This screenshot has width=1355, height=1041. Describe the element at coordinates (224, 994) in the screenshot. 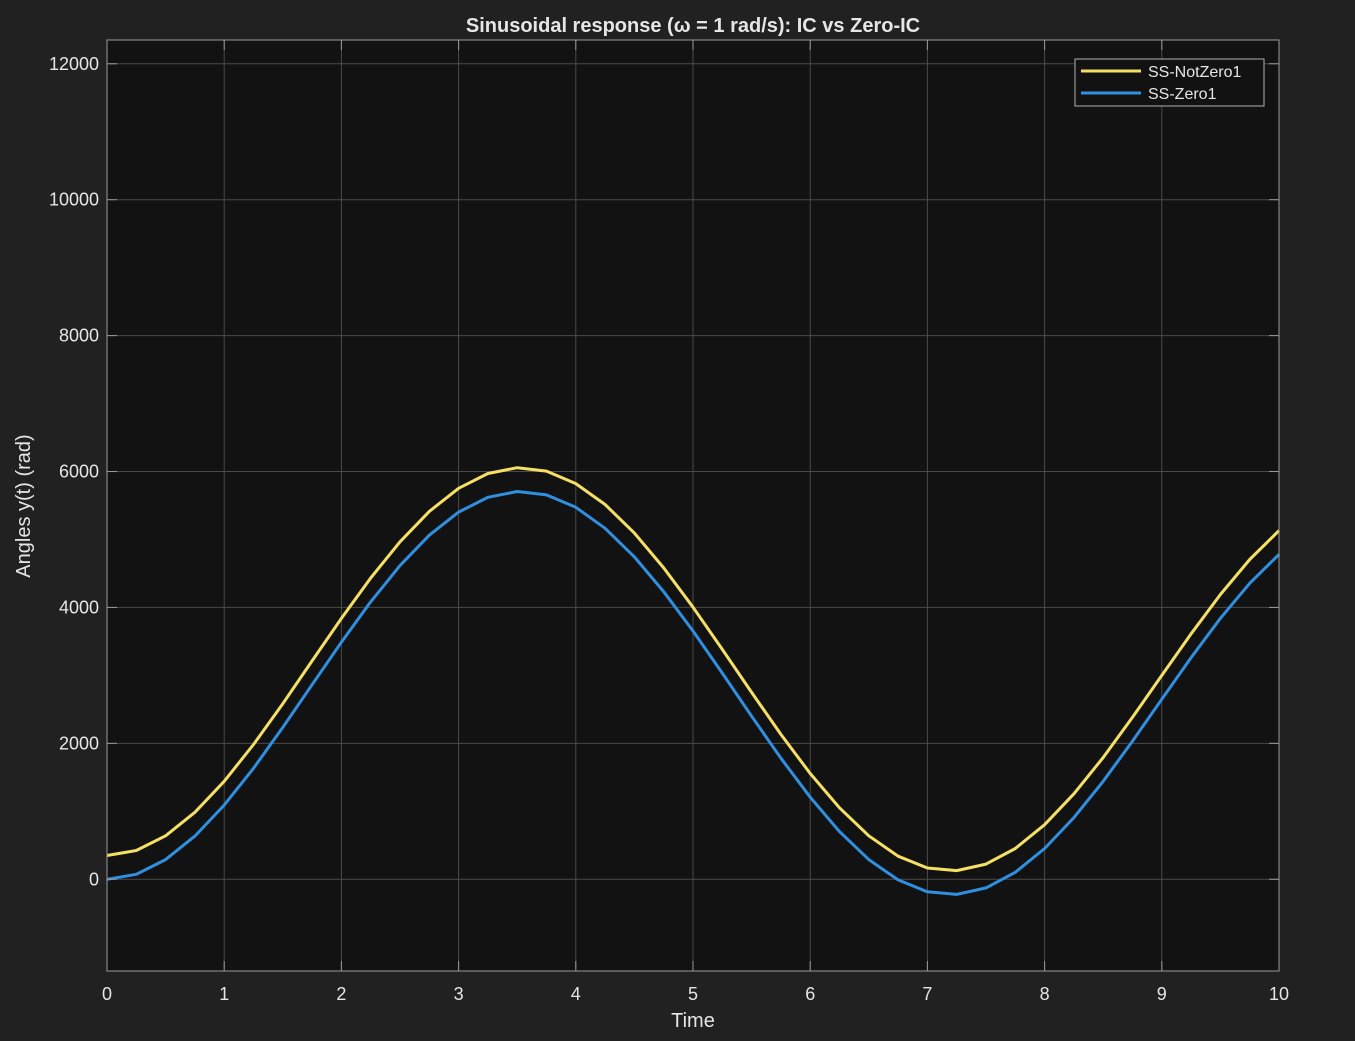

I see `x-tick-label: 1` at that location.